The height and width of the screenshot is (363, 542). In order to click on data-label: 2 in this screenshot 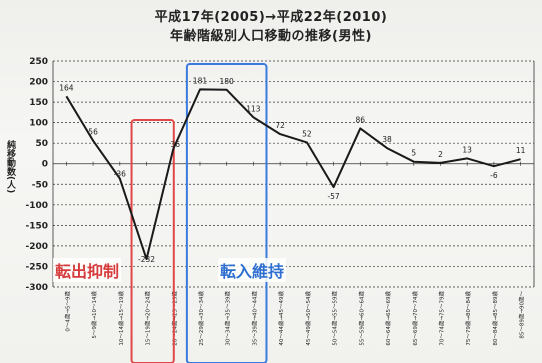, I will do `click(440, 154)`.